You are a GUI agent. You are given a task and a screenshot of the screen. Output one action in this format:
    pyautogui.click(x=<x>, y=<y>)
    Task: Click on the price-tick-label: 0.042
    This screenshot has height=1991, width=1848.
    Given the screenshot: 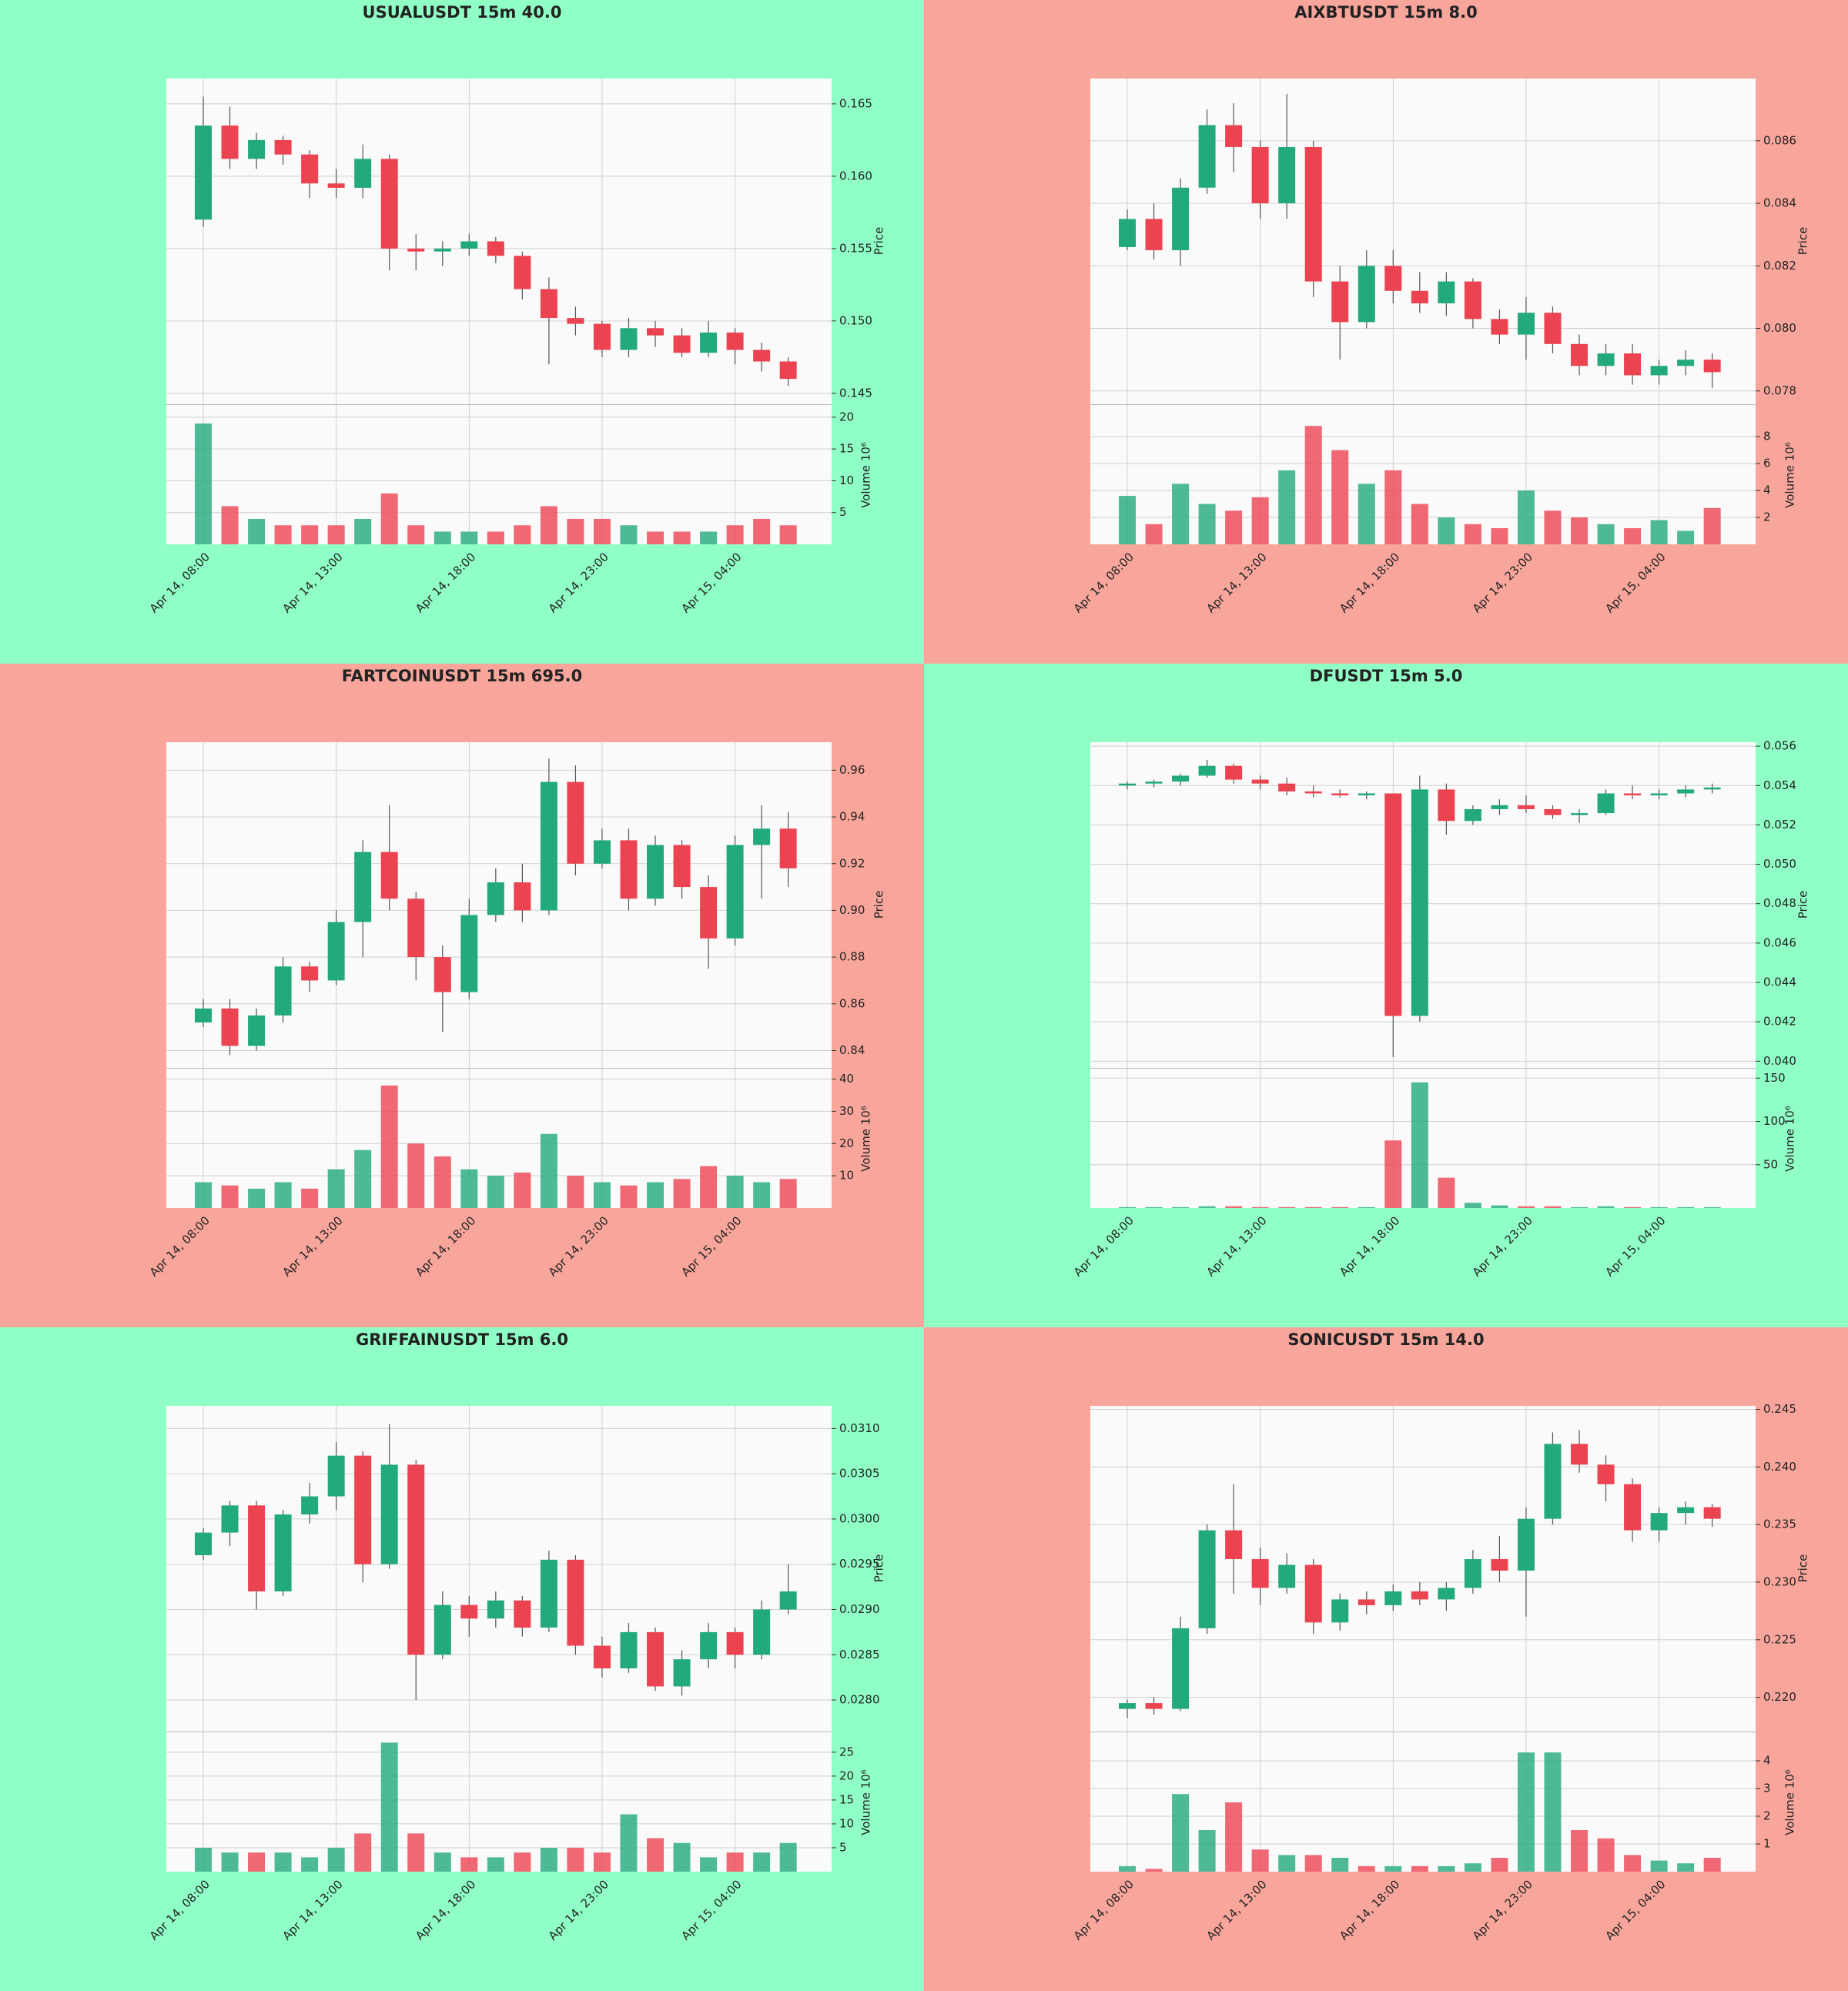 What is the action you would take?
    pyautogui.click(x=1780, y=1022)
    